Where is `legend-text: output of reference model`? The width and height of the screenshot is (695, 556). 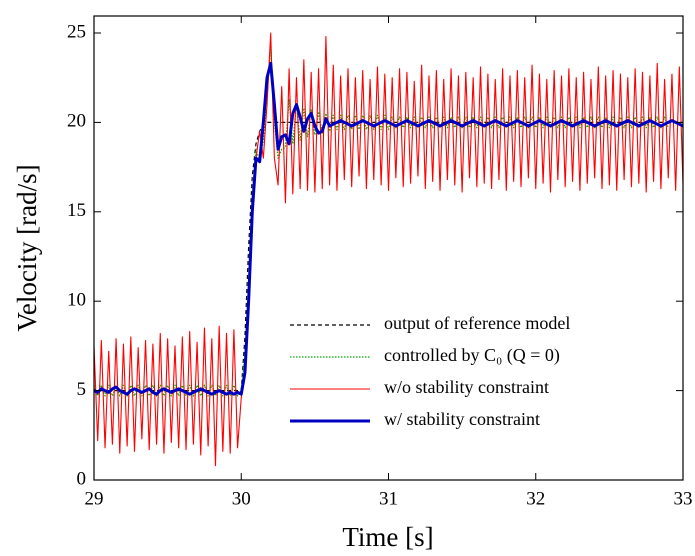 legend-text: output of reference model is located at coordinates (477, 323).